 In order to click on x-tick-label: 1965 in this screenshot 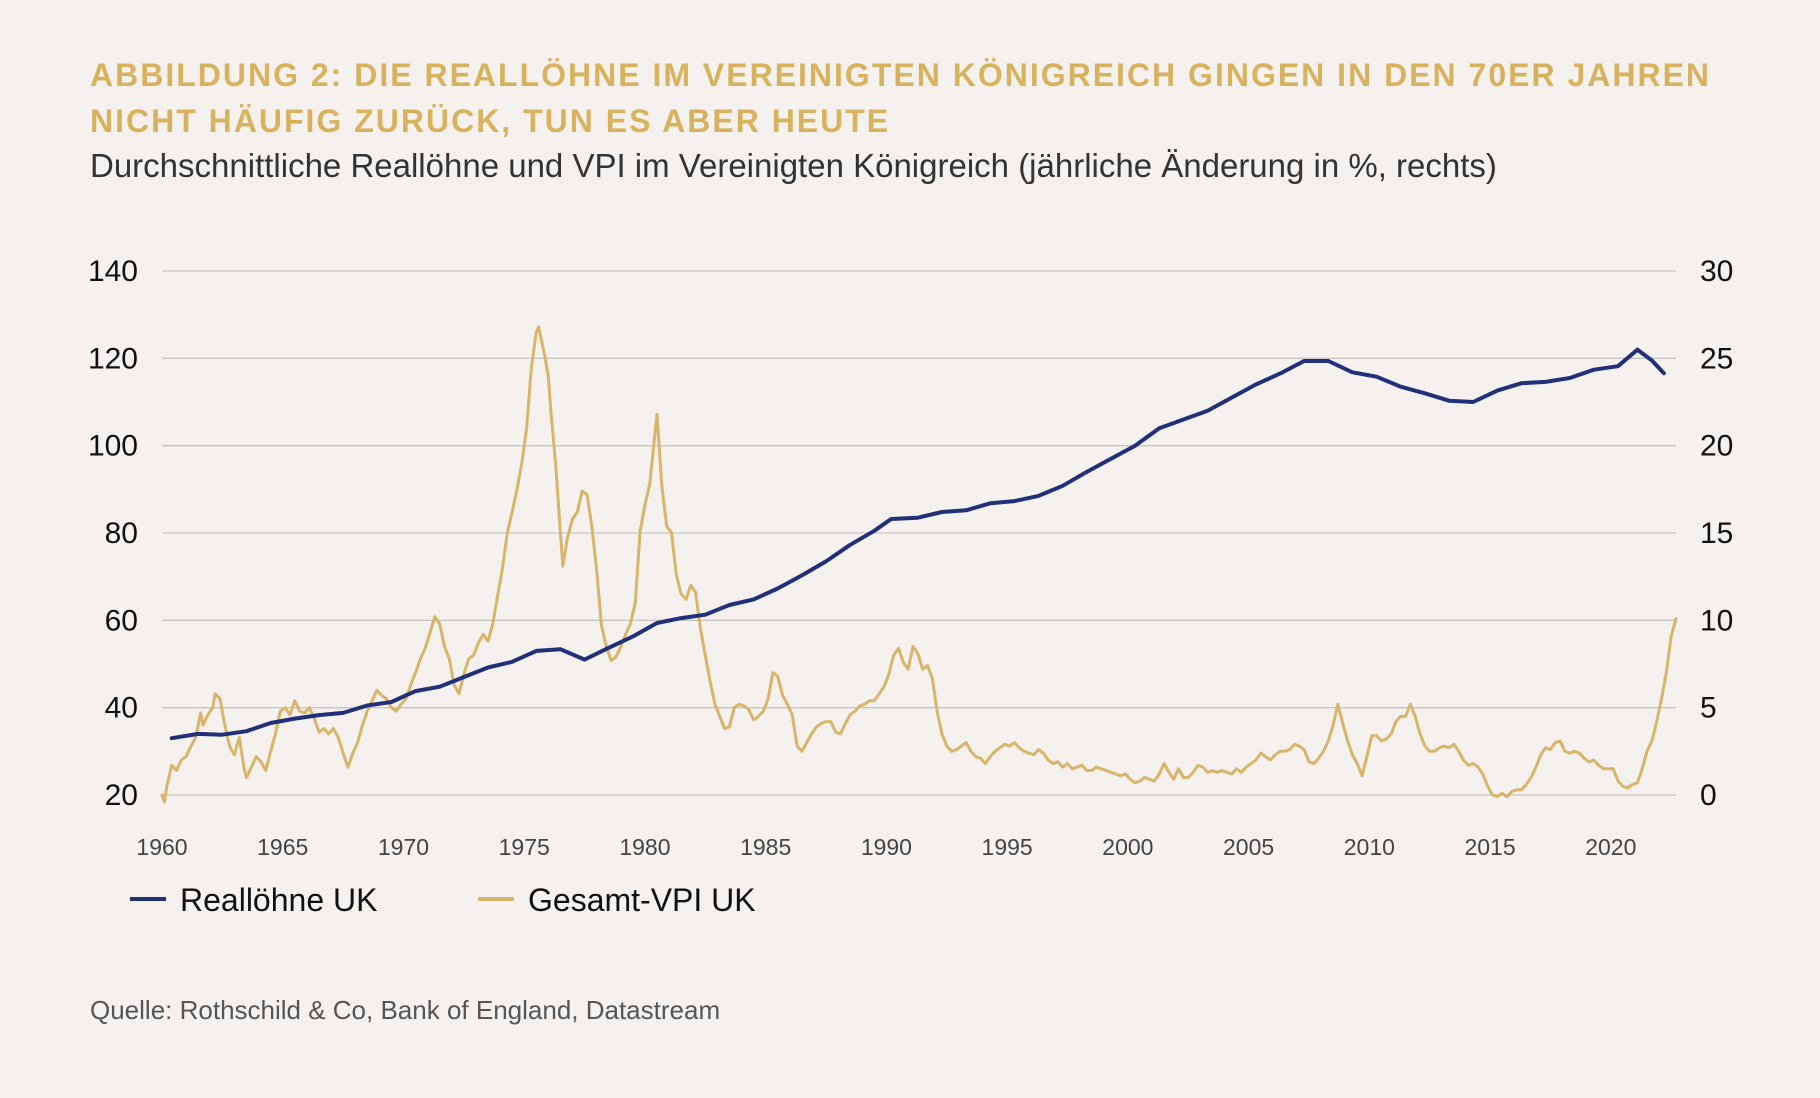, I will do `click(282, 847)`.